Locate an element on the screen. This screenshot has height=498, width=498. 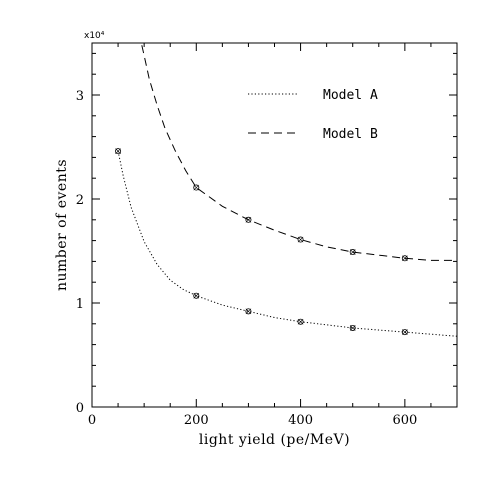
legend-label: Model A is located at coordinates (350, 95).